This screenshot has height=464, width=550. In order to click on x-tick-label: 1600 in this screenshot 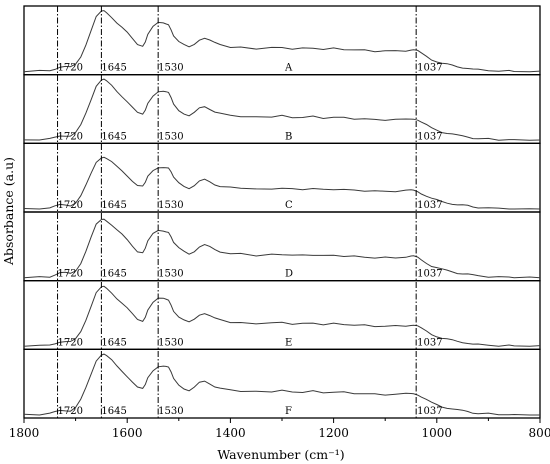, I will do `click(127, 433)`.